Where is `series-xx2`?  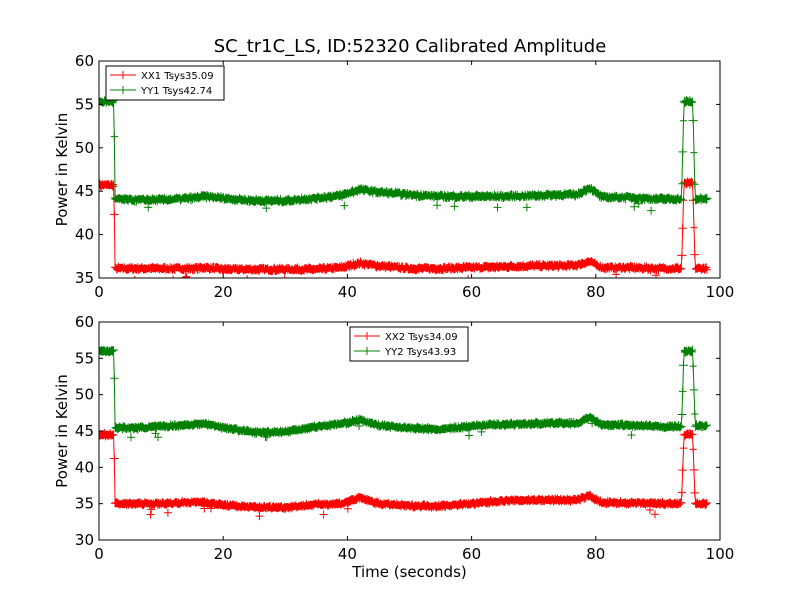
series-xx2 is located at coordinates (405, 474).